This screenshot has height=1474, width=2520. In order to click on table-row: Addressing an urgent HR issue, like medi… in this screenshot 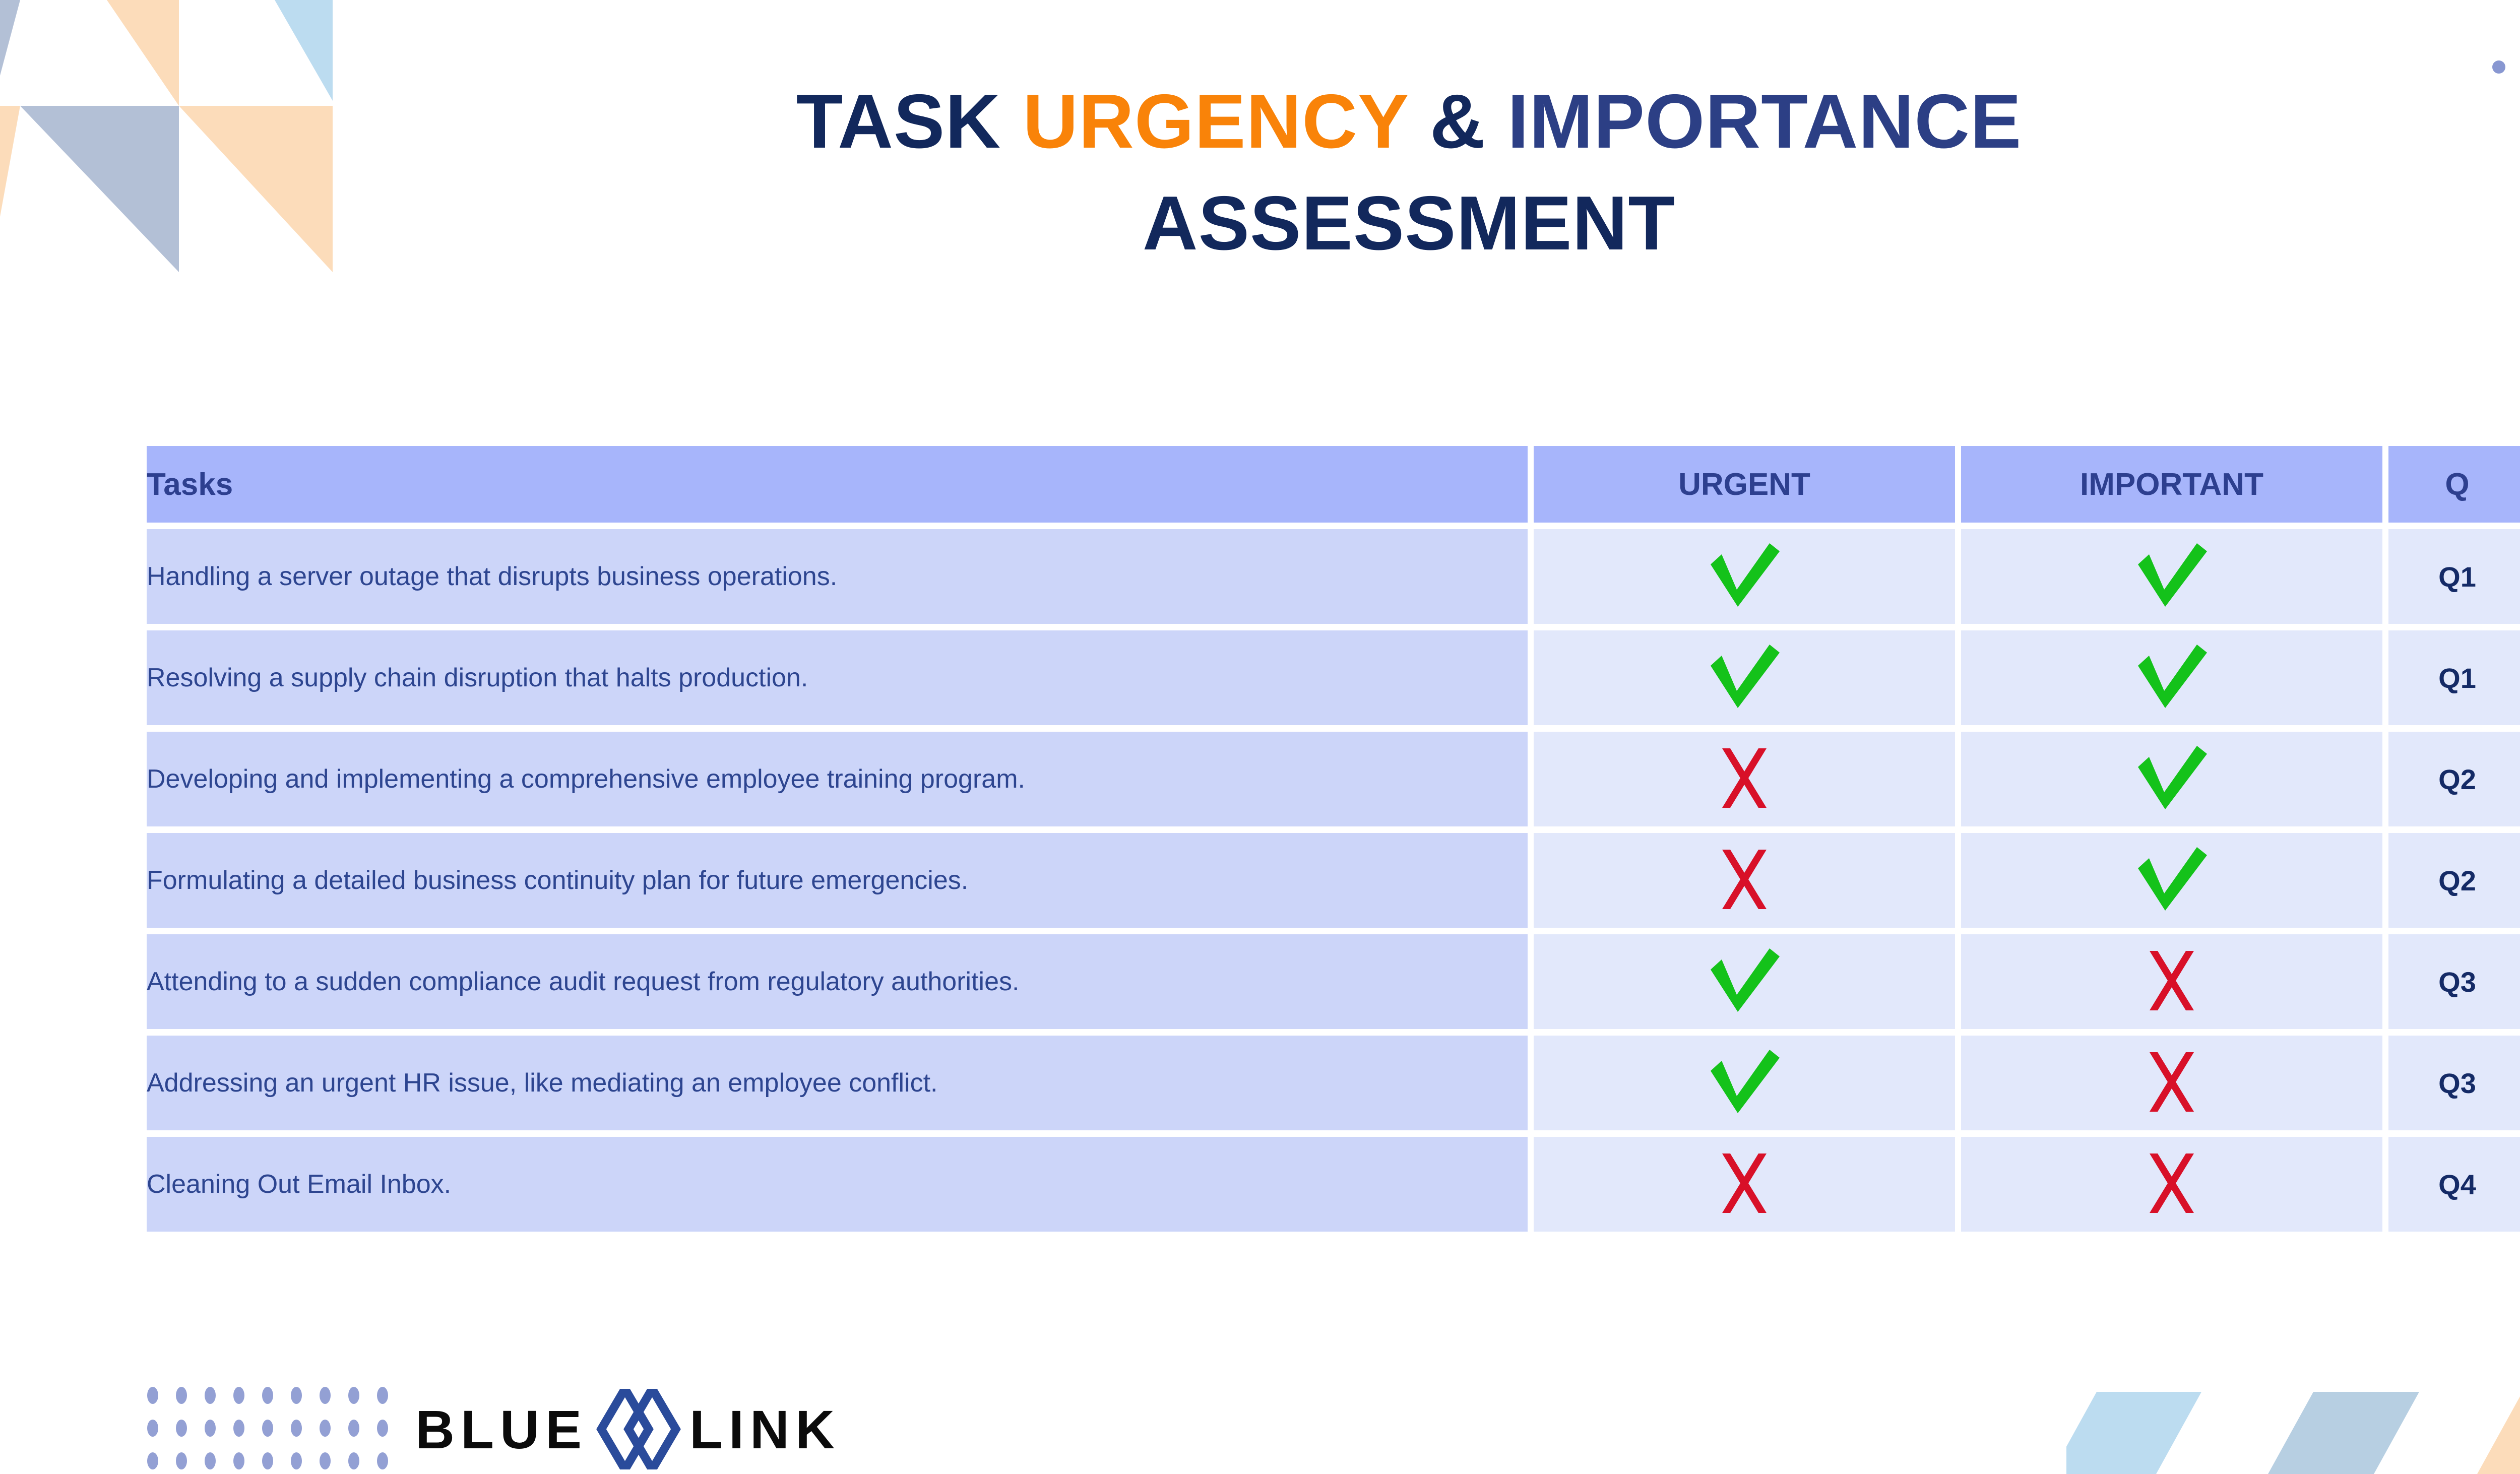, I will do `click(1333, 1083)`.